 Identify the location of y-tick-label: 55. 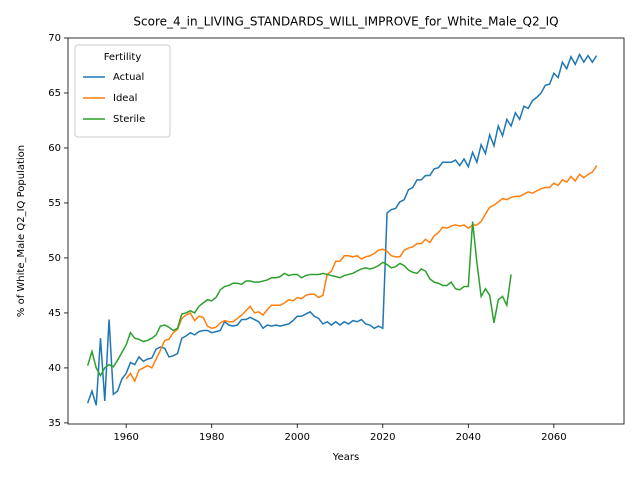
(54, 203).